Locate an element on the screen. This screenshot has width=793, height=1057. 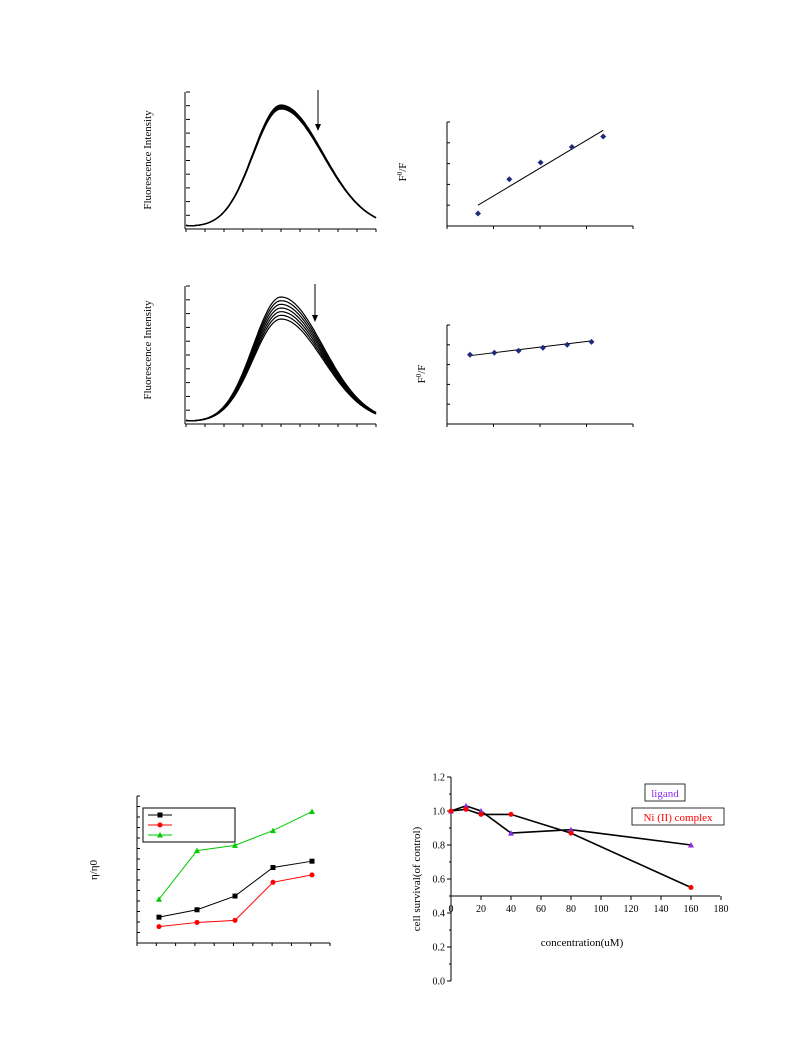
spectrum-bottom-arrow-head is located at coordinates (315, 318).